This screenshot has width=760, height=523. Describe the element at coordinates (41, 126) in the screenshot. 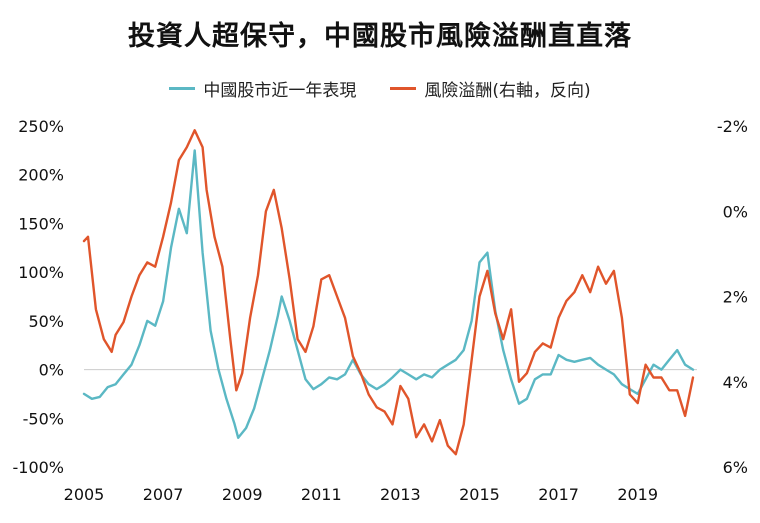

I see `left-tick-label: 250%` at that location.